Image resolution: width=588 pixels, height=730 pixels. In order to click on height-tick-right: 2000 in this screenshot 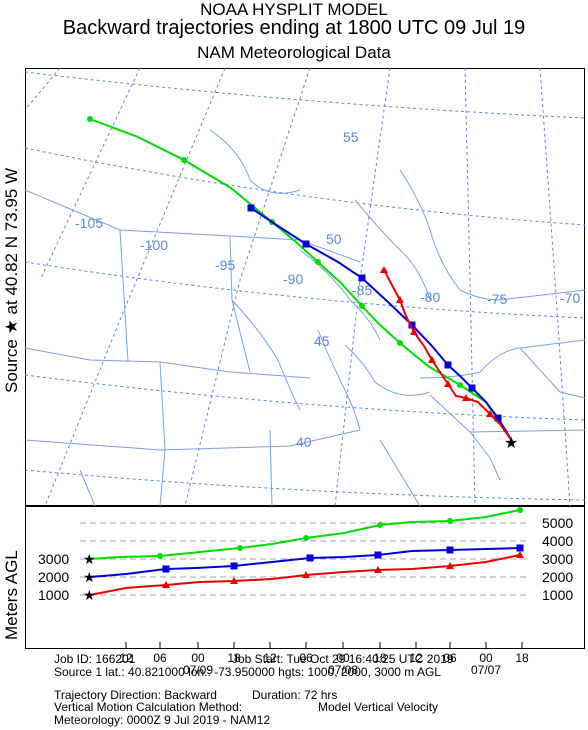, I will do `click(557, 577)`.